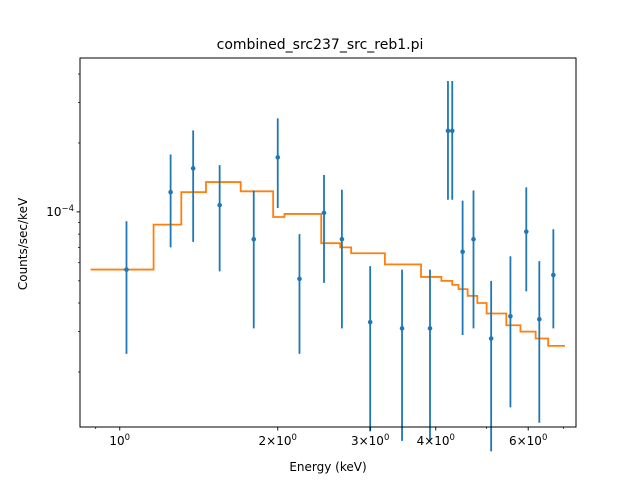 The height and width of the screenshot is (480, 640). I want to click on x-tick-label: 3×100, so click(370, 440).